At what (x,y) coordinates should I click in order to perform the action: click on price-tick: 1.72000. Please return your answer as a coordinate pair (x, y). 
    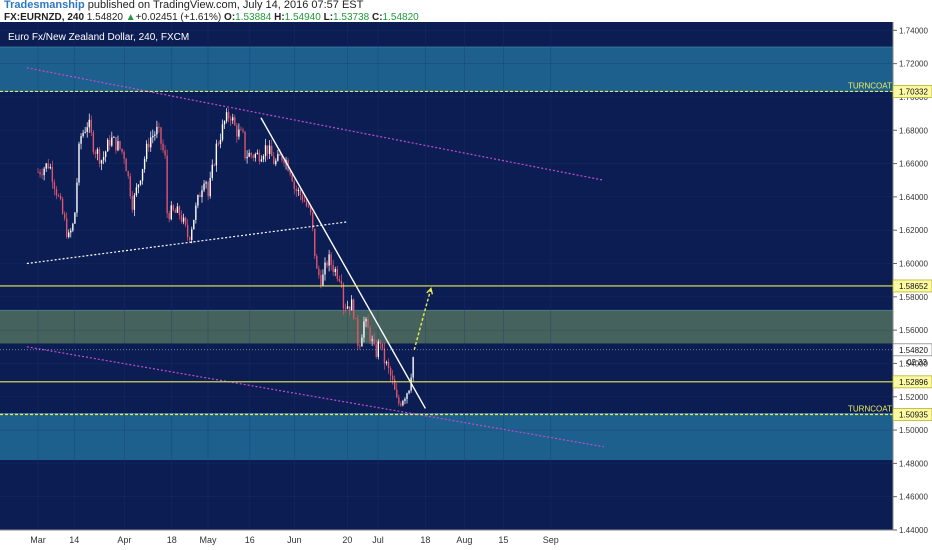
    Looking at the image, I should click on (913, 64).